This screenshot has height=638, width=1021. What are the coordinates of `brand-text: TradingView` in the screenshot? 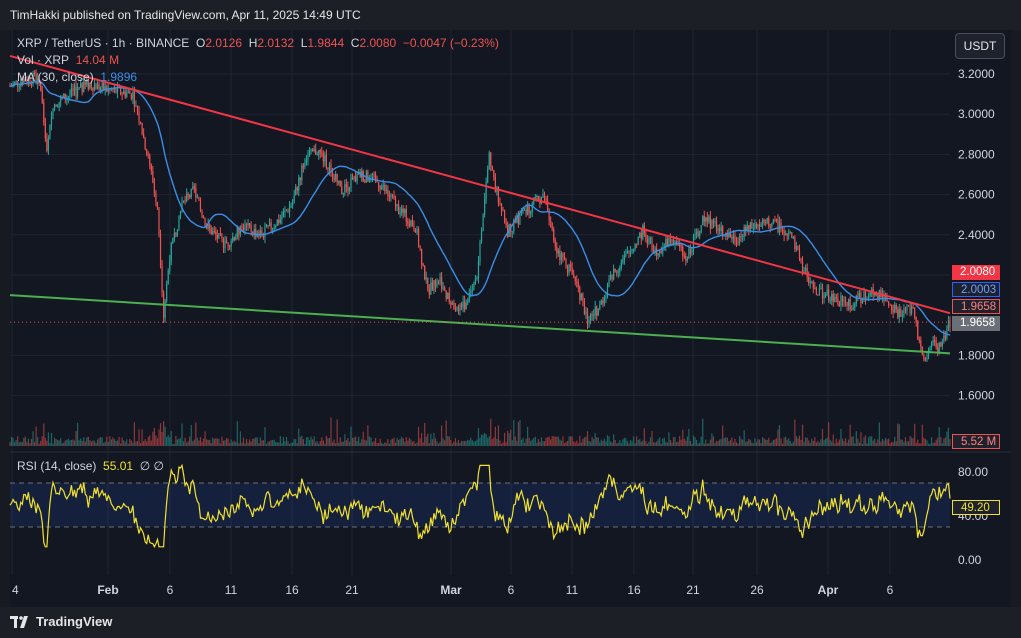 It's located at (74, 621).